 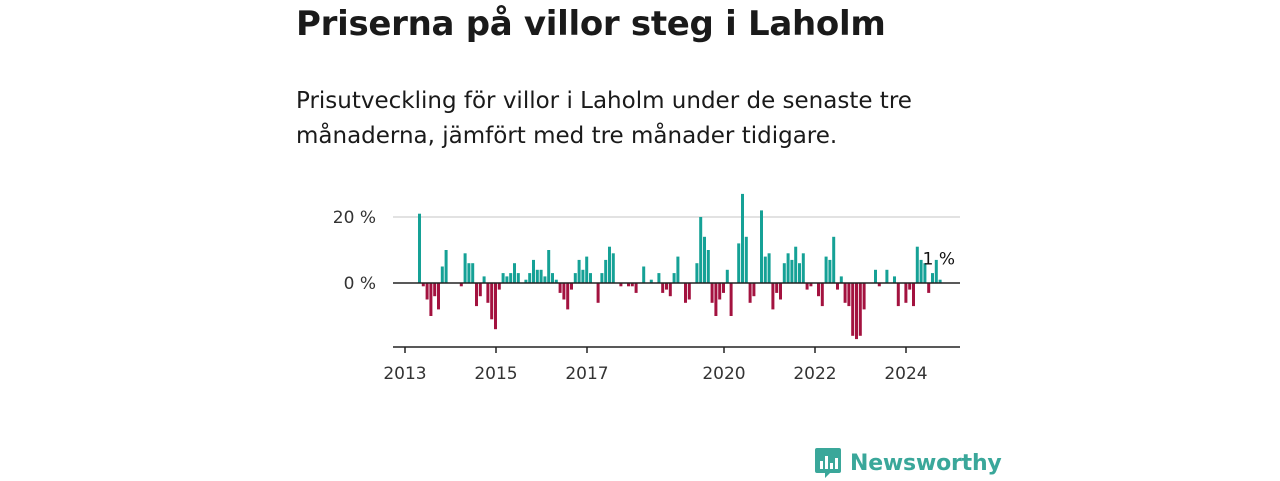 I want to click on x-tick-label: 2015, so click(x=495, y=374).